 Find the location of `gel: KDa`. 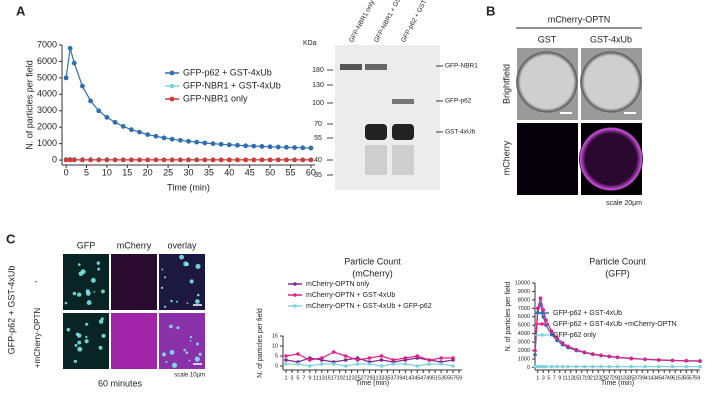

gel: KDa is located at coordinates (371, 115).